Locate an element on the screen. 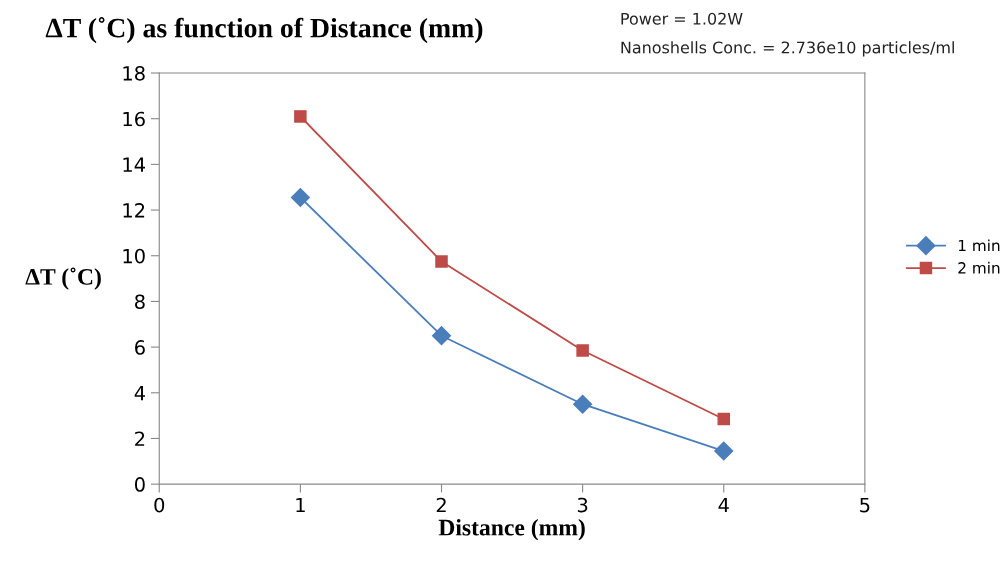  x-tick-label: 1 is located at coordinates (300, 505).